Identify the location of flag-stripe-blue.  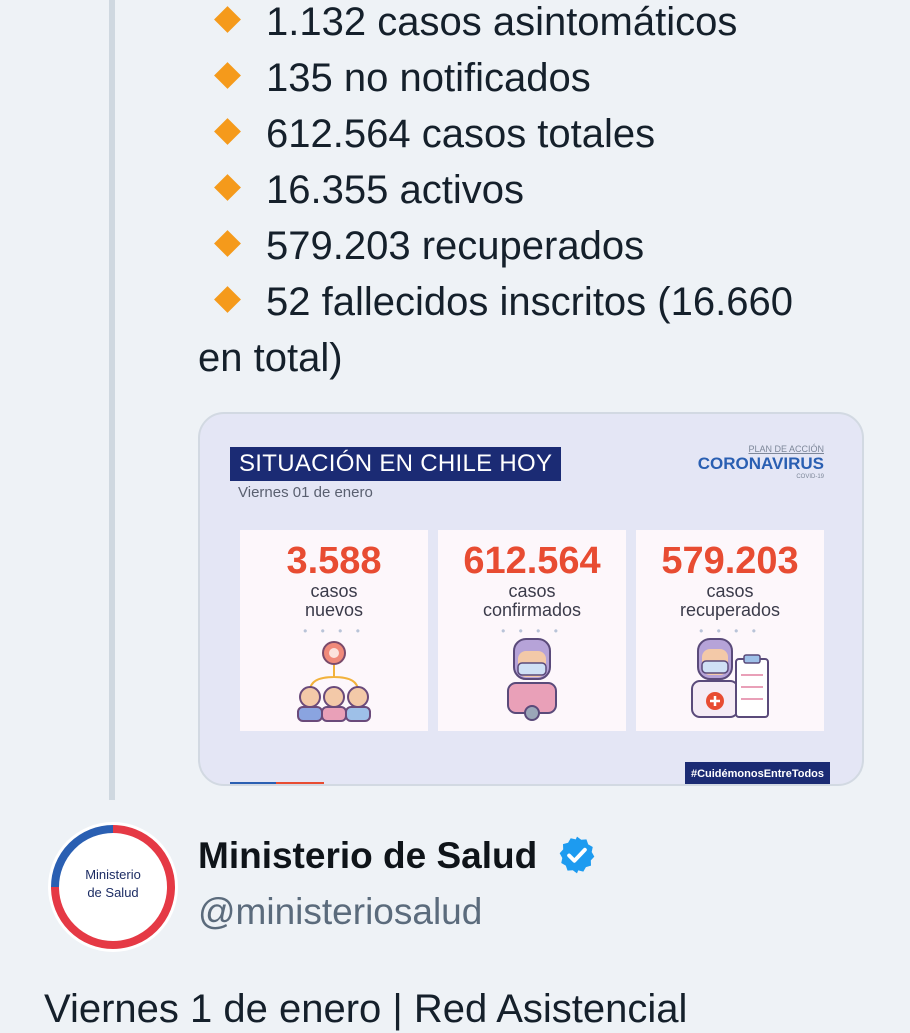
(253, 783).